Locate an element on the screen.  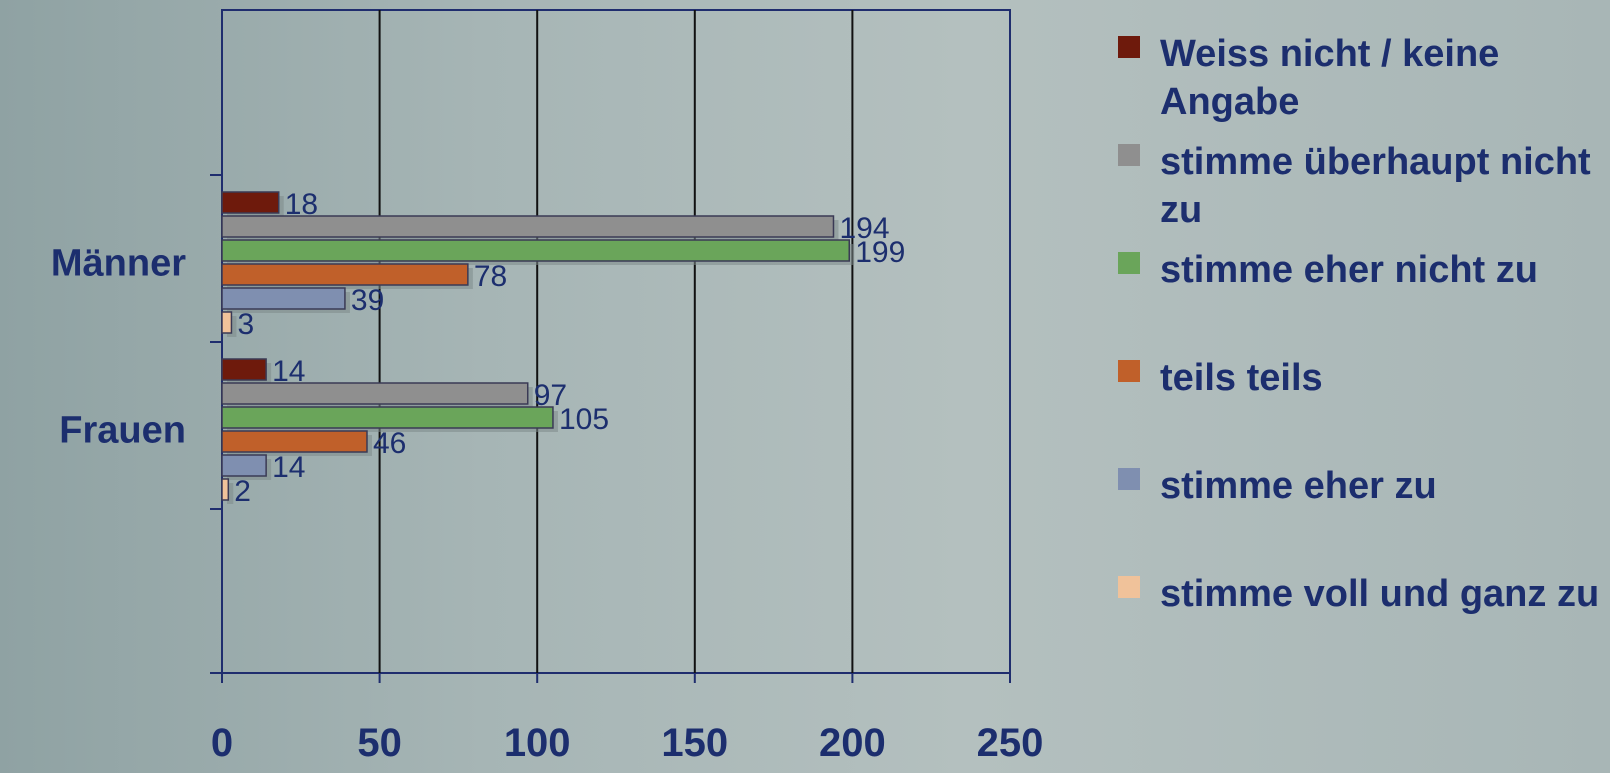
legend-label: stimme eher nicht zu is located at coordinates (1349, 270).